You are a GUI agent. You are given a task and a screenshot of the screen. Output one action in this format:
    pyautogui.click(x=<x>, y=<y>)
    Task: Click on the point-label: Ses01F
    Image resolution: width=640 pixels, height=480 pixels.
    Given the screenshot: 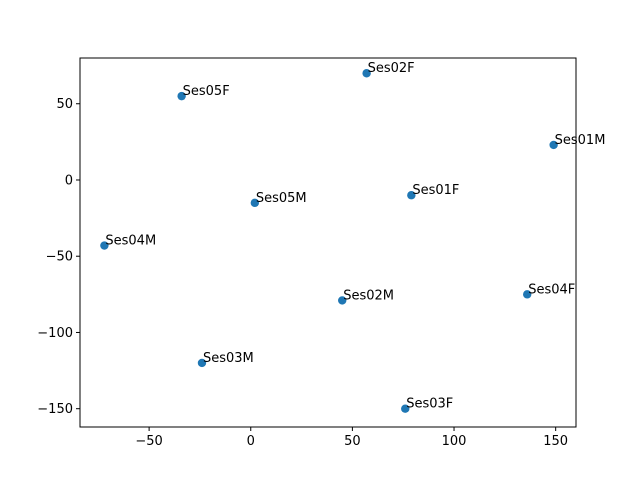 What is the action you would take?
    pyautogui.click(x=435, y=190)
    